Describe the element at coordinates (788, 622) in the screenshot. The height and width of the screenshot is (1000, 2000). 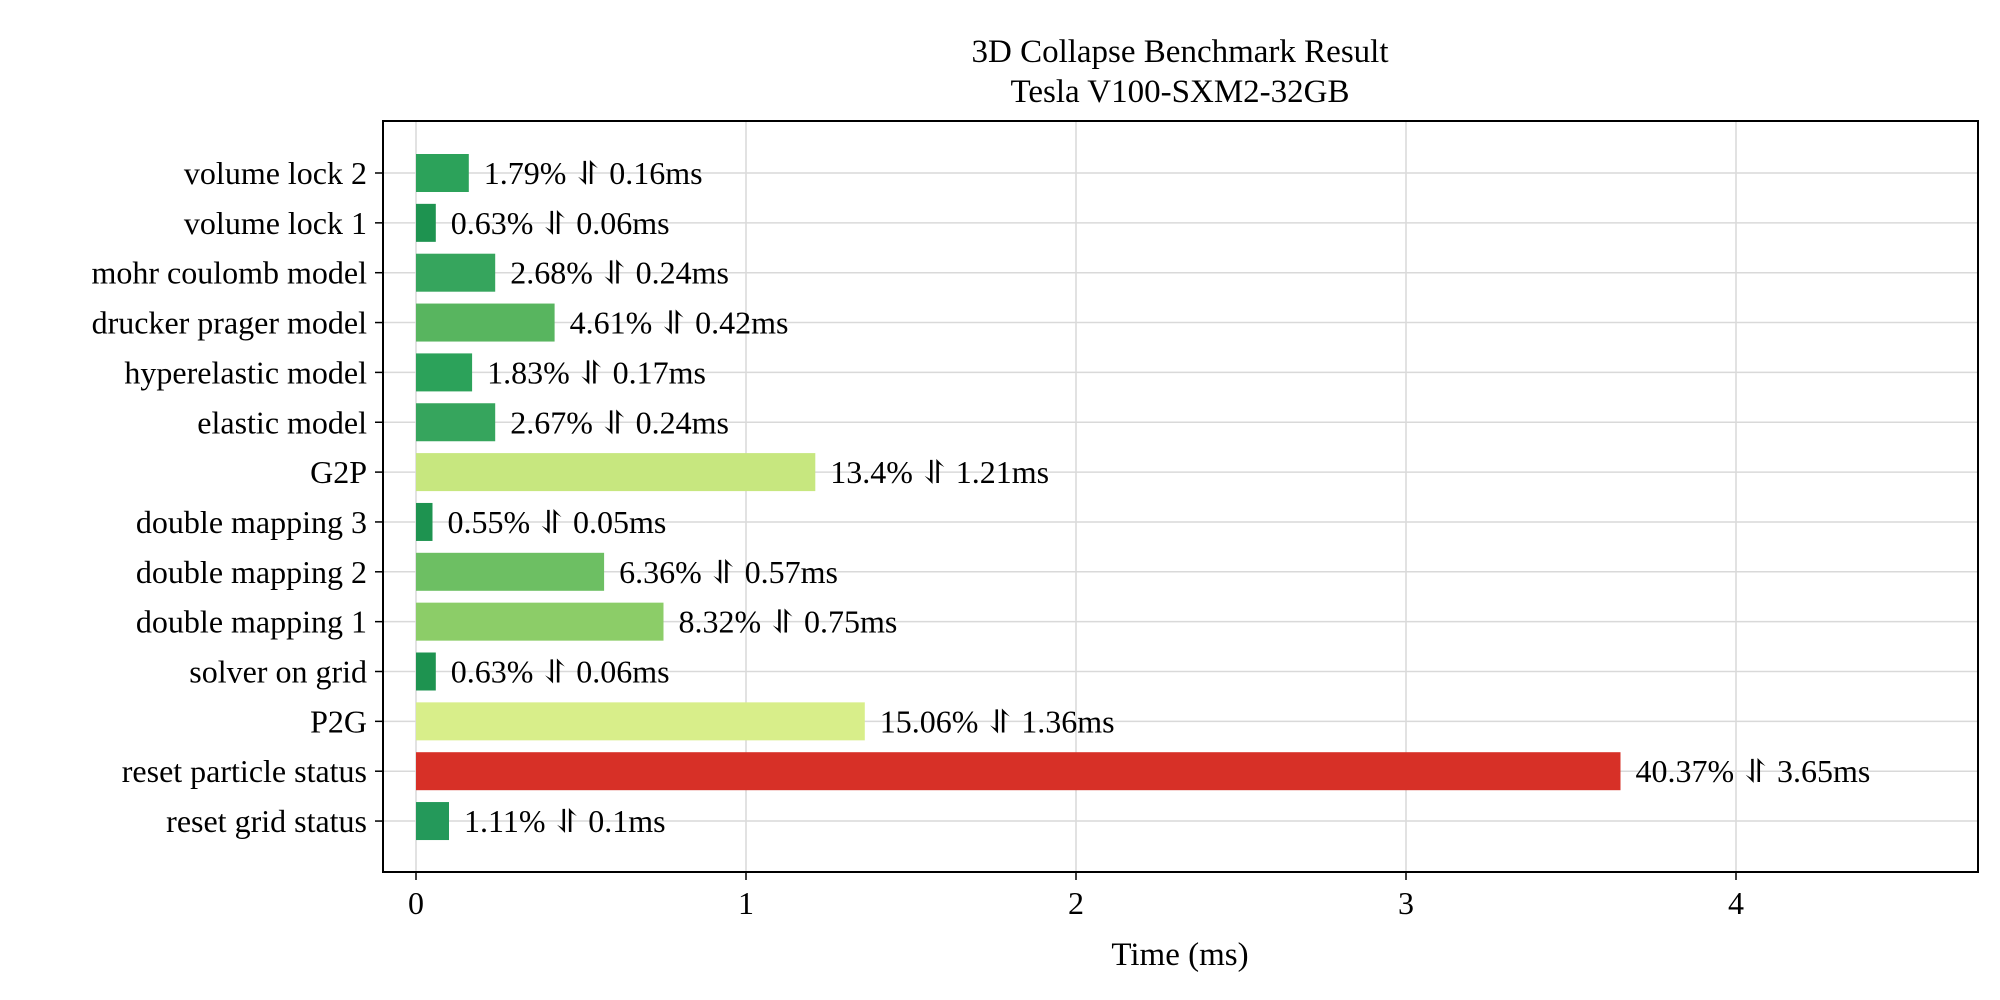
I see `bar-value-label: 8.32% ⥯ 0.75ms` at that location.